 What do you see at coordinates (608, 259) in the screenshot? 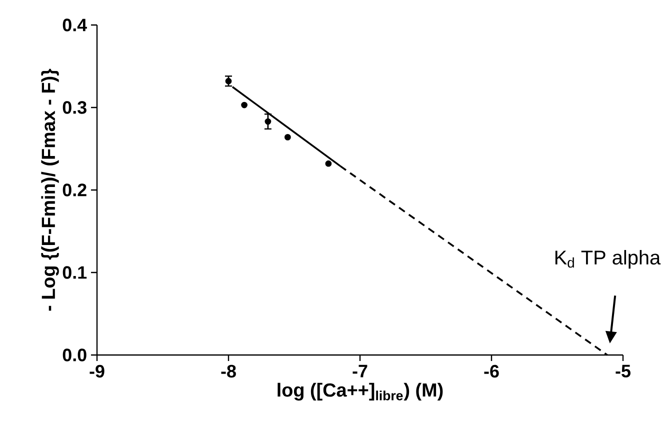
I see `annotation: K$_{d}$ TP alpha` at bounding box center [608, 259].